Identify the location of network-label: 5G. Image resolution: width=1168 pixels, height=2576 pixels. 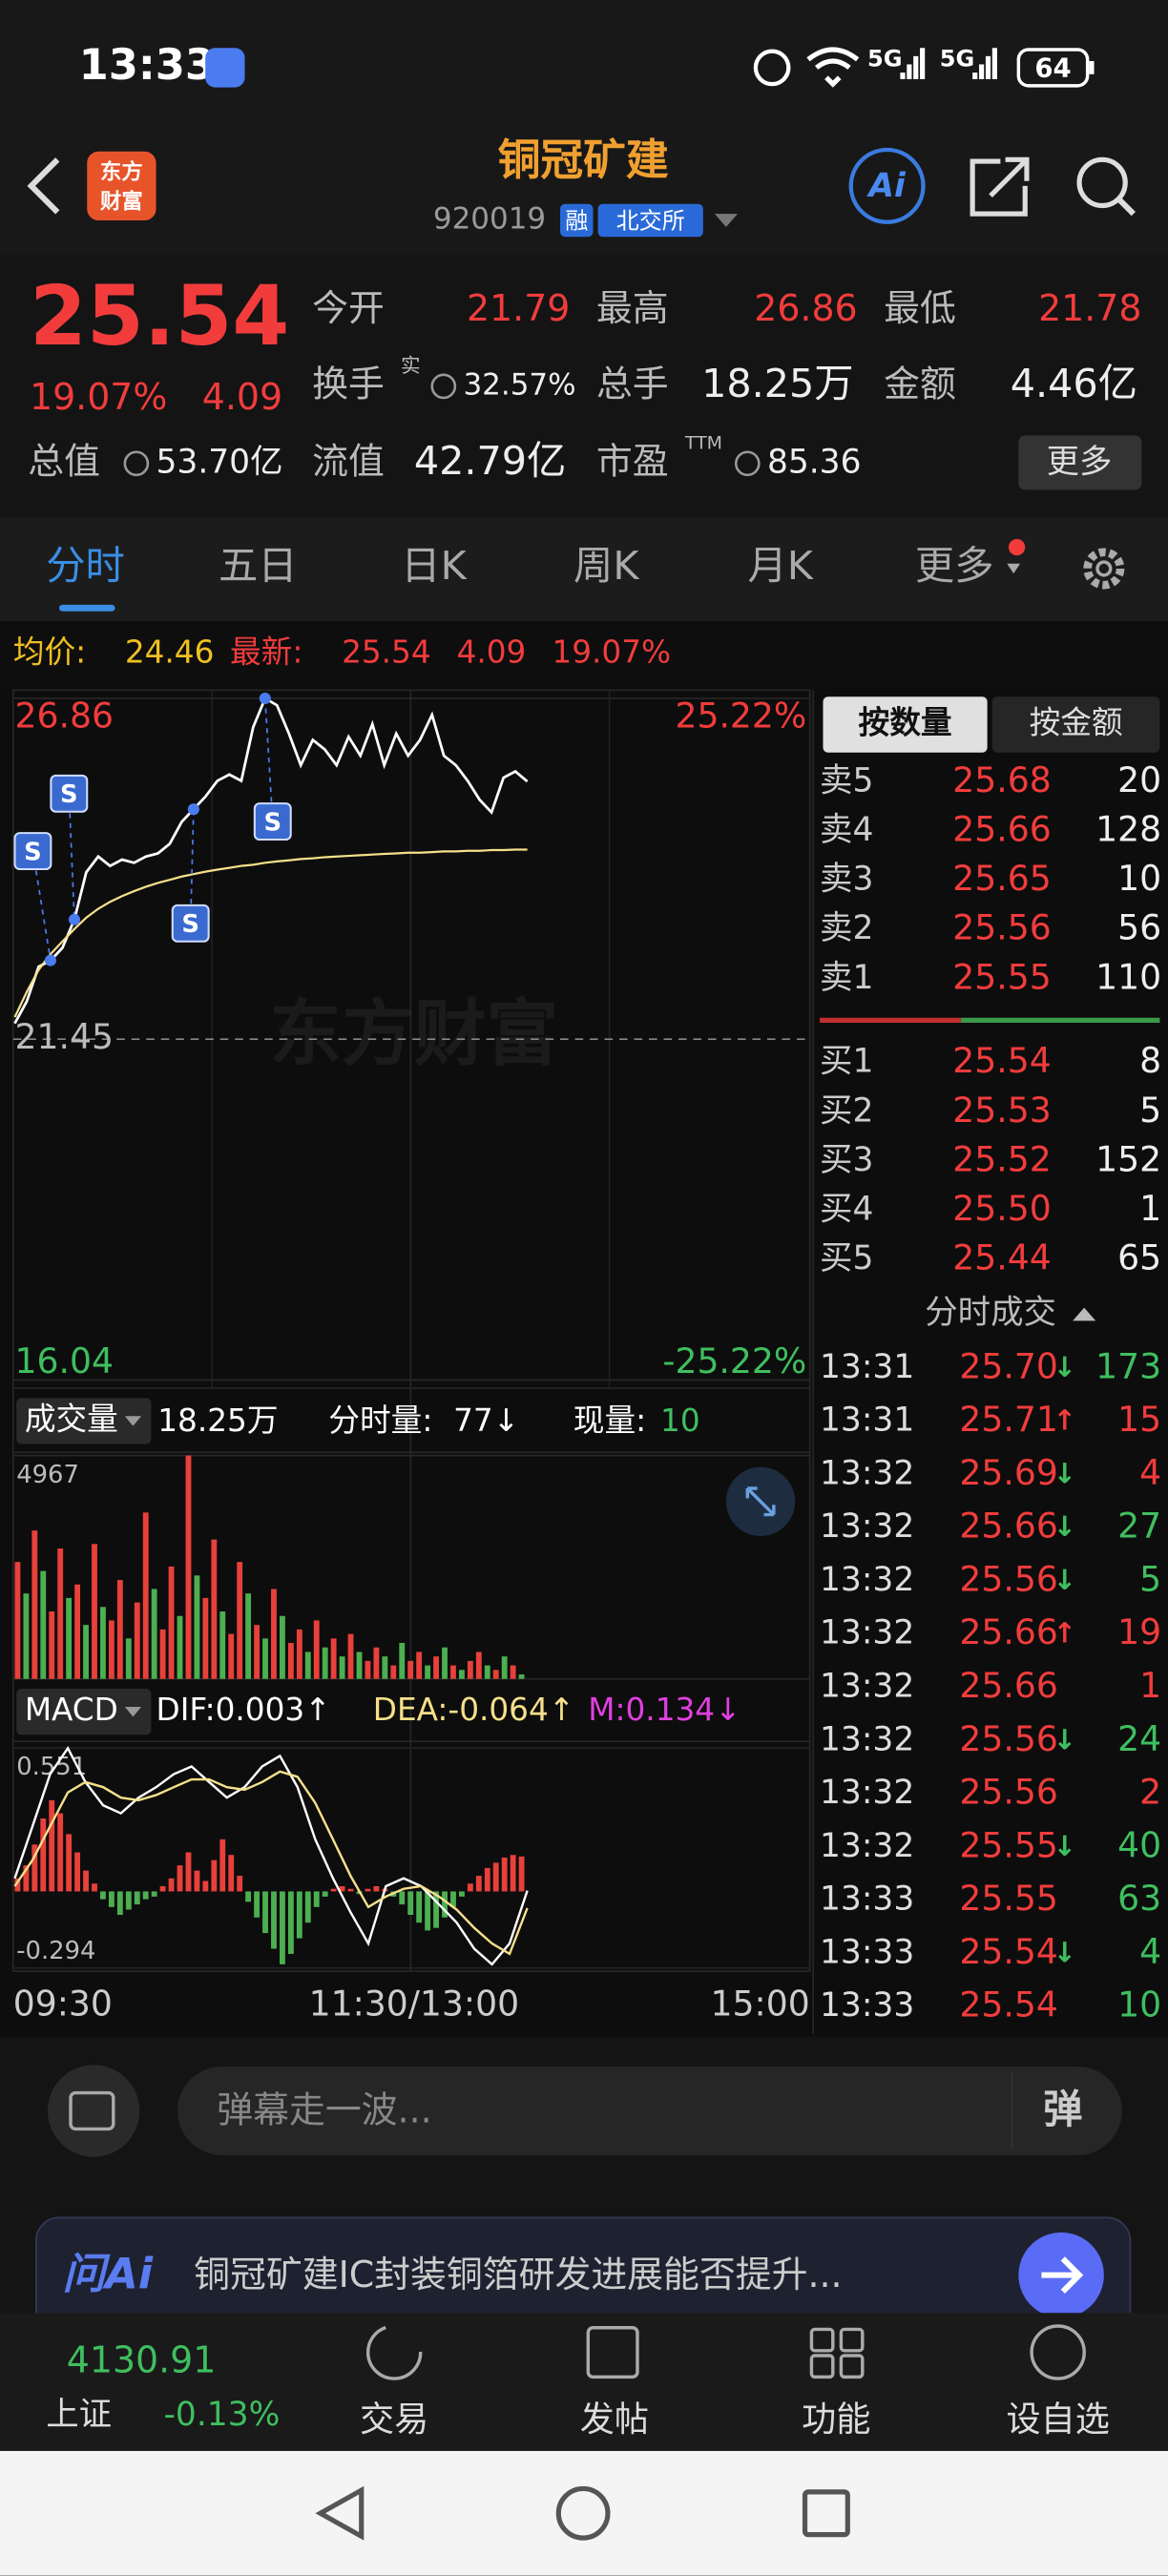
(957, 58).